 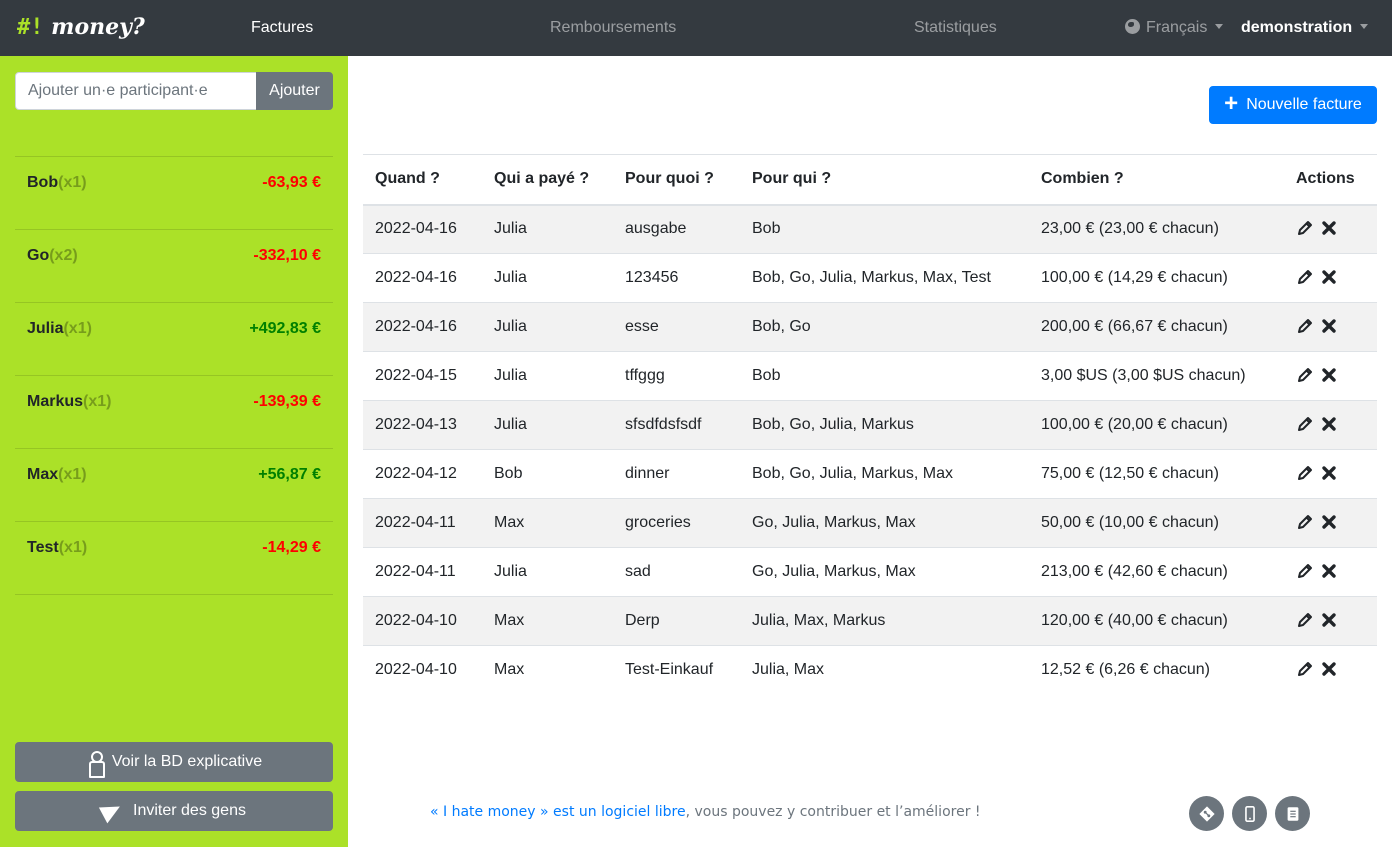 I want to click on new-bill-button: + Nouvelle facture, so click(x=1293, y=105).